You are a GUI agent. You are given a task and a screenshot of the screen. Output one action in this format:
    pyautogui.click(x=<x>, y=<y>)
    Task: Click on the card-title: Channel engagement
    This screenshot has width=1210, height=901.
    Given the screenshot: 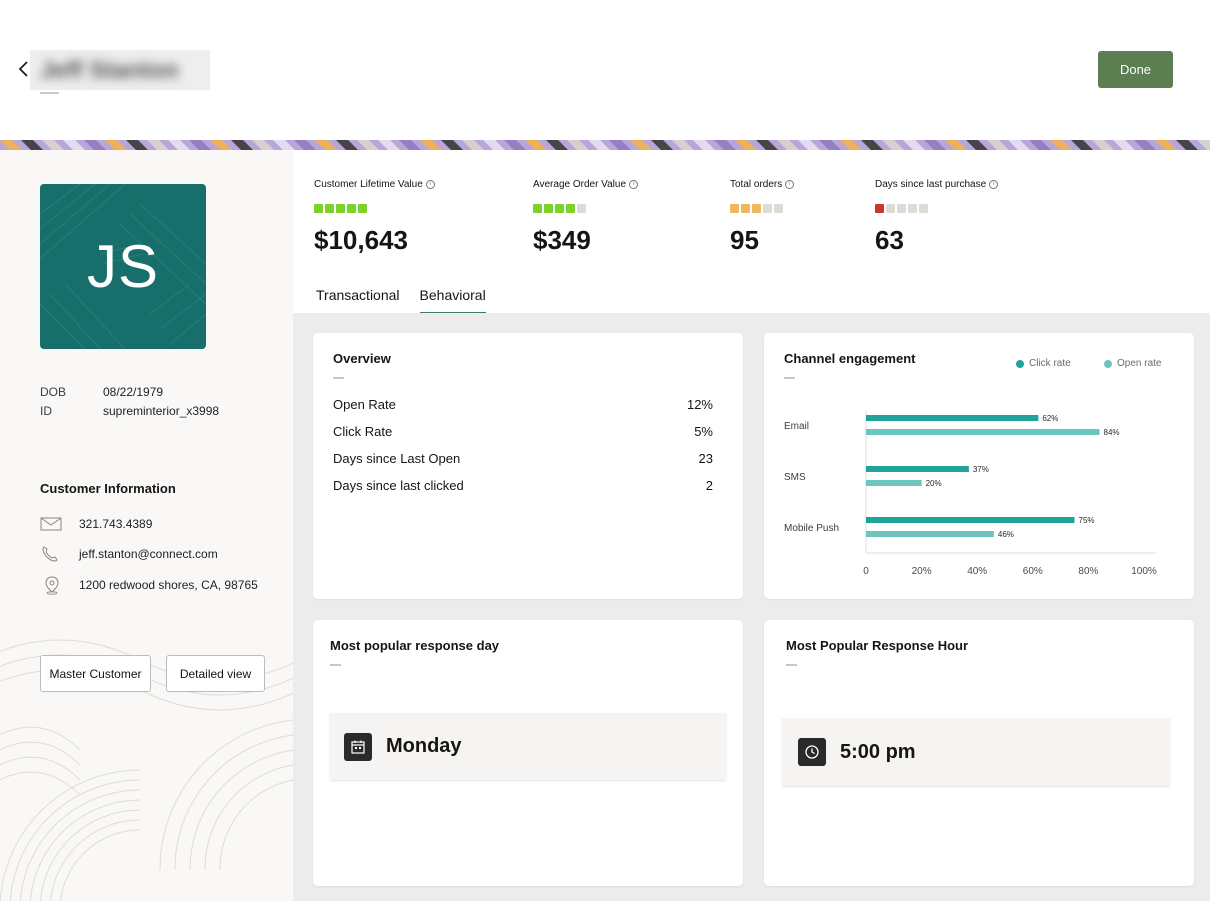 What is the action you would take?
    pyautogui.click(x=850, y=358)
    